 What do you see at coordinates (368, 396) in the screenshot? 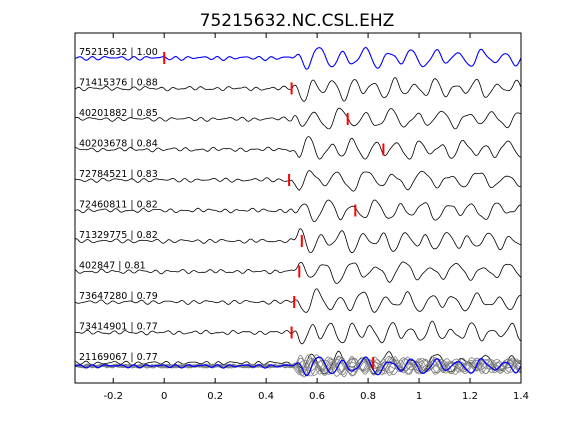
I see `x-tick-label: 0.8` at bounding box center [368, 396].